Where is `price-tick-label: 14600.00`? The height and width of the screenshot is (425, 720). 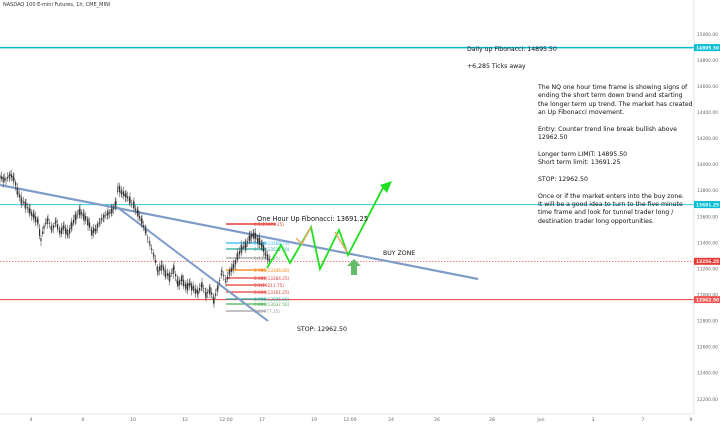
price-tick-label: 14600.00 is located at coordinates (707, 87).